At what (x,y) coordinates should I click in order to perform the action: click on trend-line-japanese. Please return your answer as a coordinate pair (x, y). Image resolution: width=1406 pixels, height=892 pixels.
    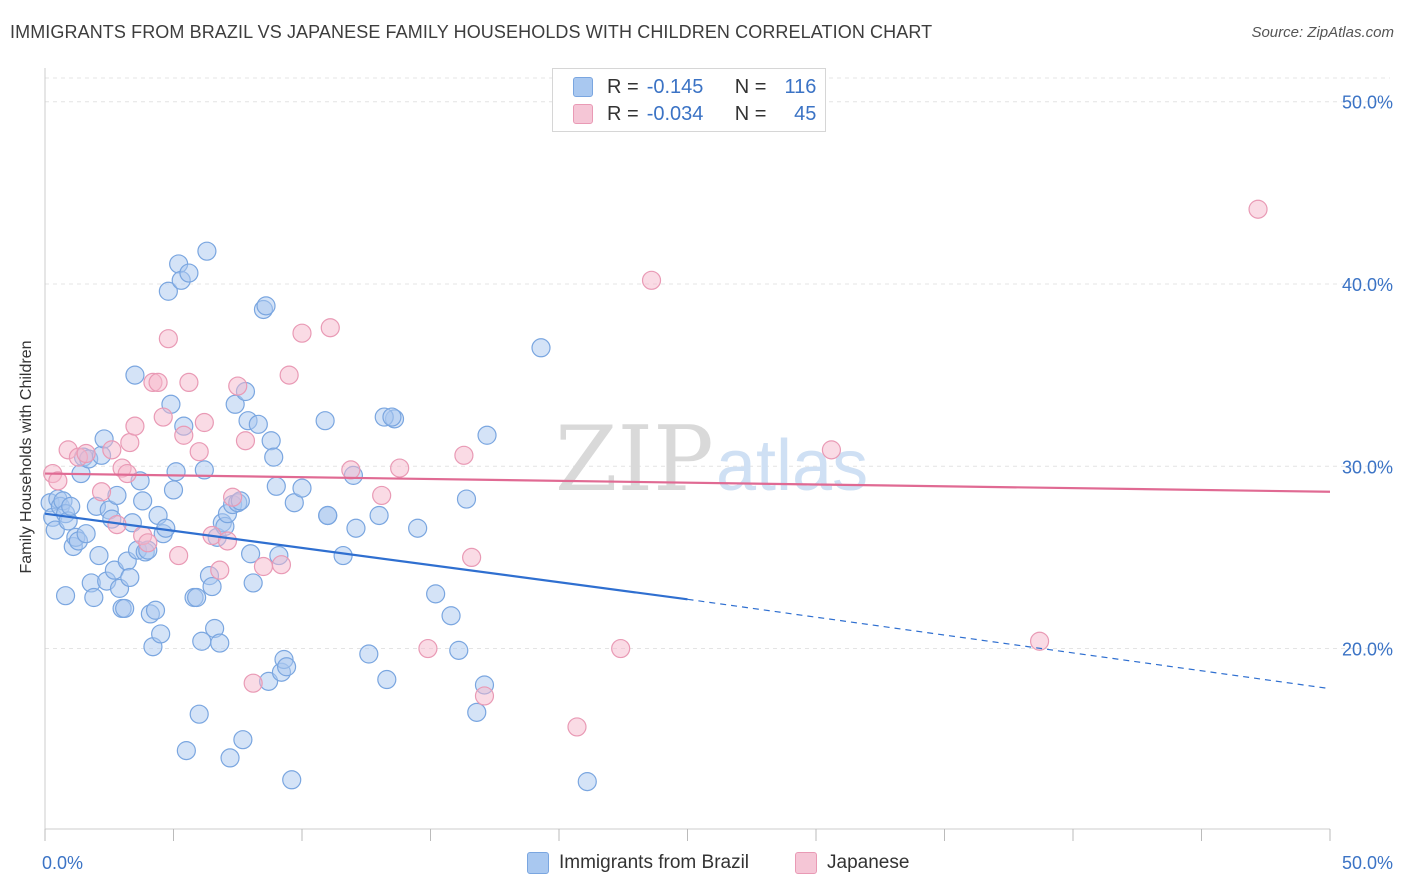
    Looking at the image, I should click on (687, 482).